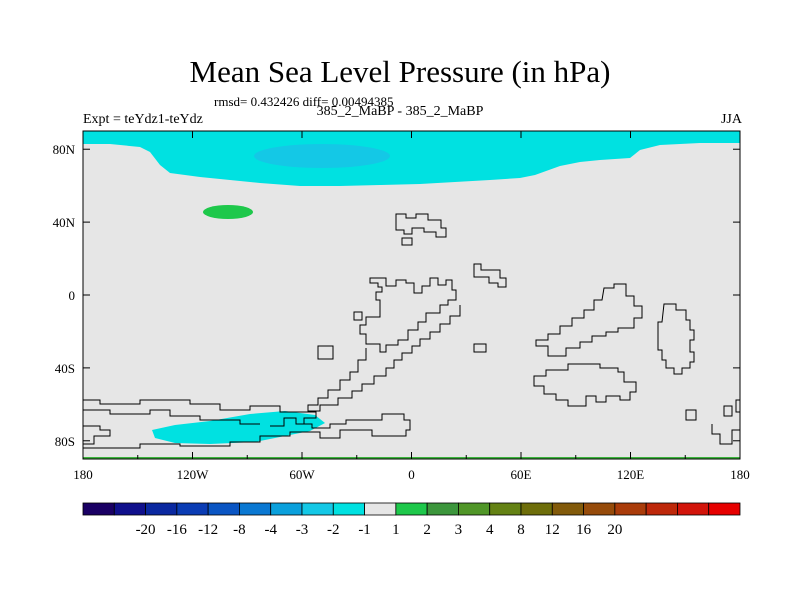 Image resolution: width=800 pixels, height=600 pixels. What do you see at coordinates (146, 530) in the screenshot?
I see `colorbar-label: -20` at bounding box center [146, 530].